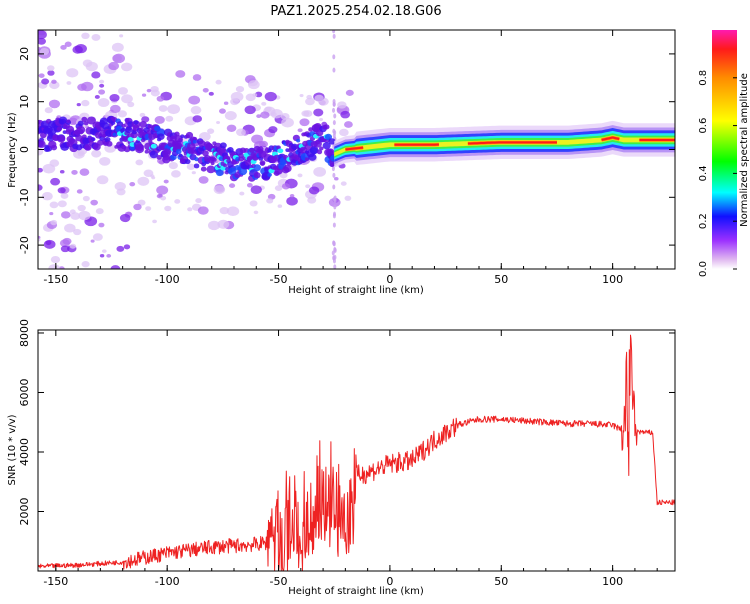  I want to click on spectrogram-x-tick-label: -100, so click(167, 279).